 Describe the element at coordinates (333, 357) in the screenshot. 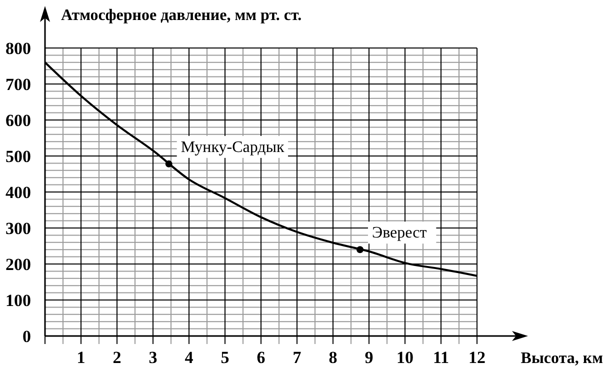

I see `x-tick-label: 8` at that location.